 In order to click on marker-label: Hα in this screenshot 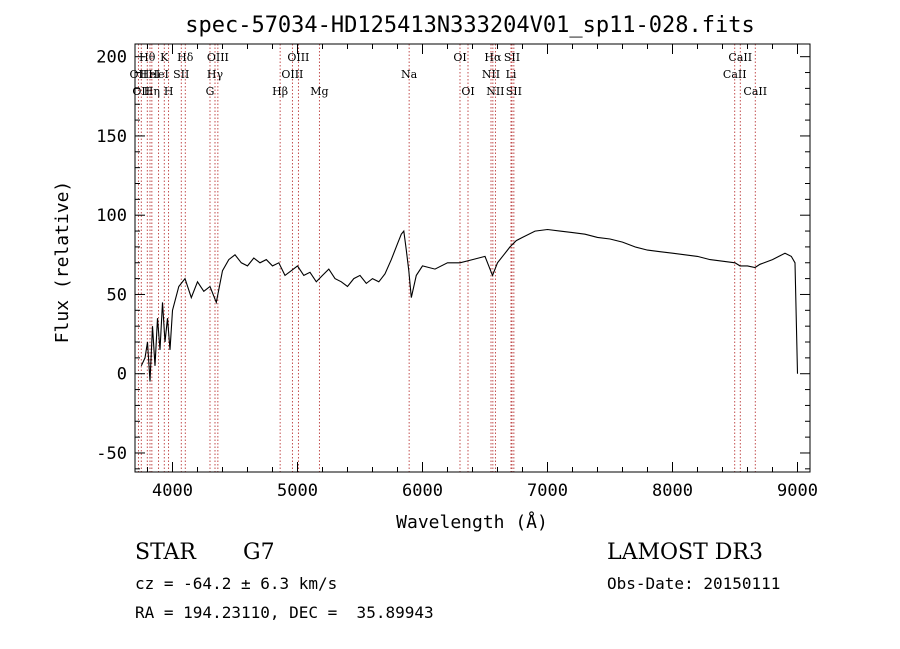, I will do `click(493, 57)`.